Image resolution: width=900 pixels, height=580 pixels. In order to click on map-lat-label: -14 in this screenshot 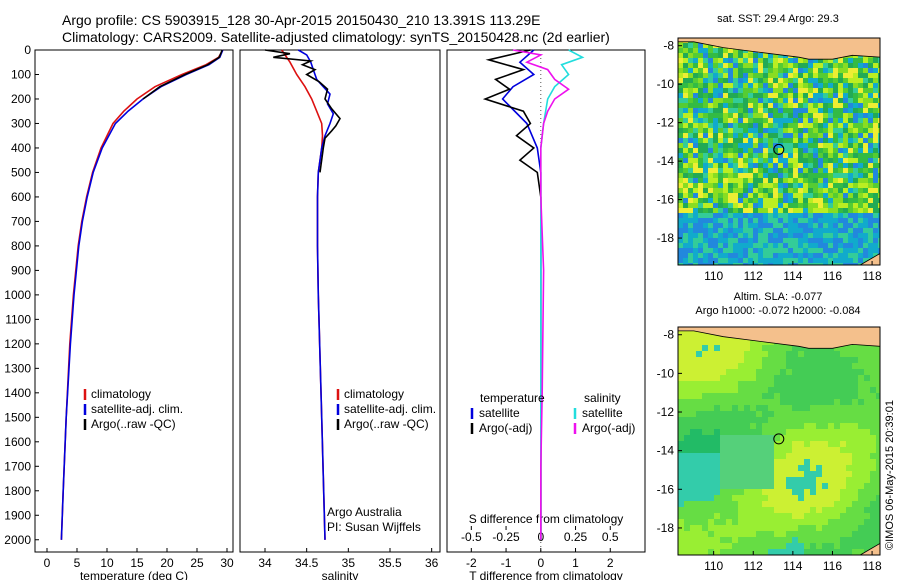, I will do `click(666, 451)`.